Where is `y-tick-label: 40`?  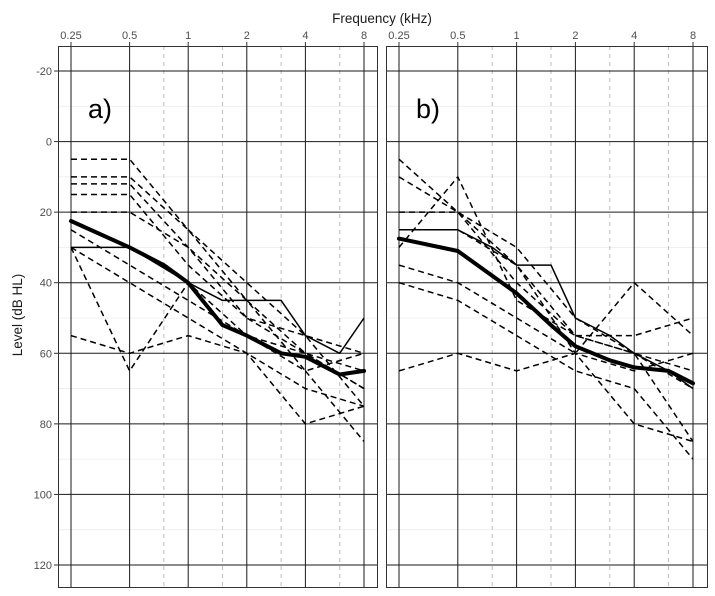
y-tick-label: 40 is located at coordinates (46, 284).